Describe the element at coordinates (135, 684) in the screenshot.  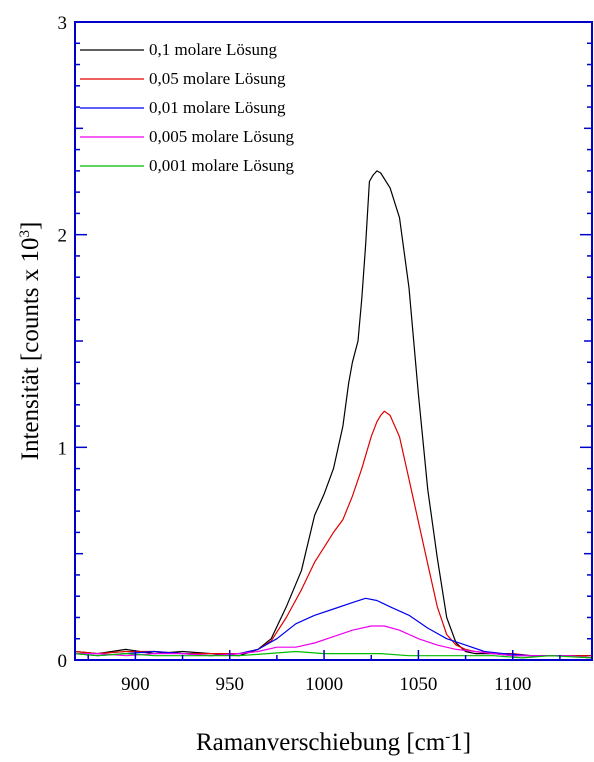
I see `x-tick-label: 900` at that location.